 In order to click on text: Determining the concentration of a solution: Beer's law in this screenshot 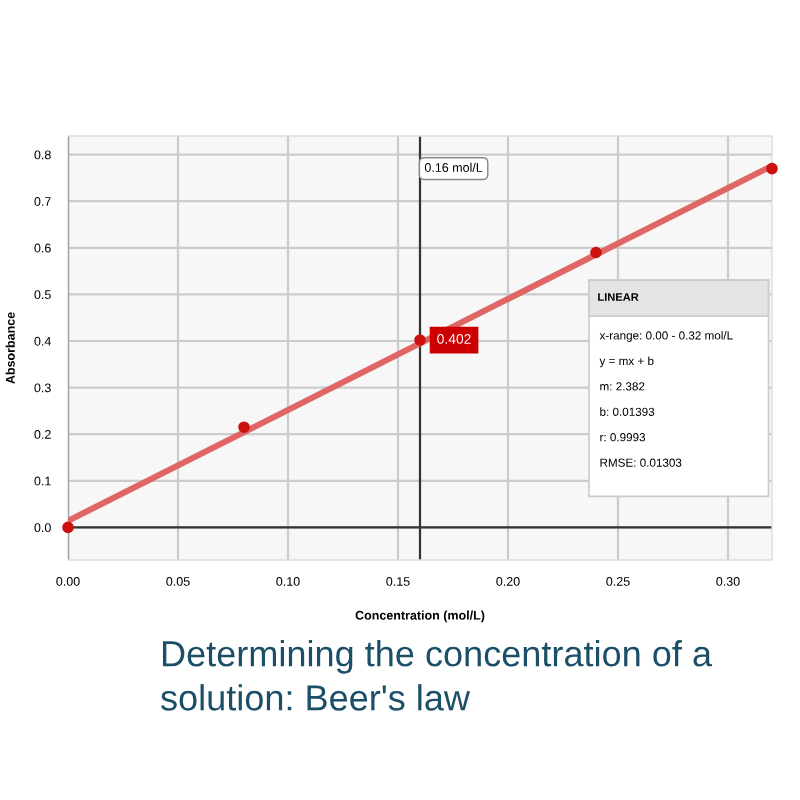, I will do `click(437, 675)`.